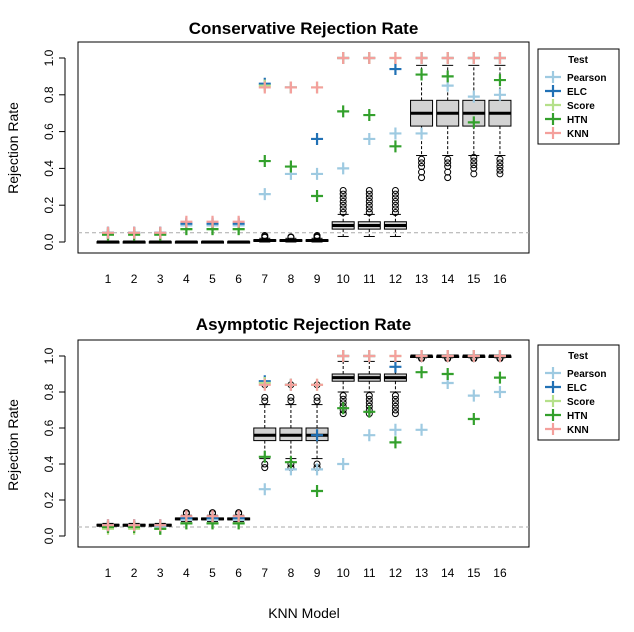 The width and height of the screenshot is (634, 632). I want to click on y-axis-label: Rejection Rate, so click(13, 148).